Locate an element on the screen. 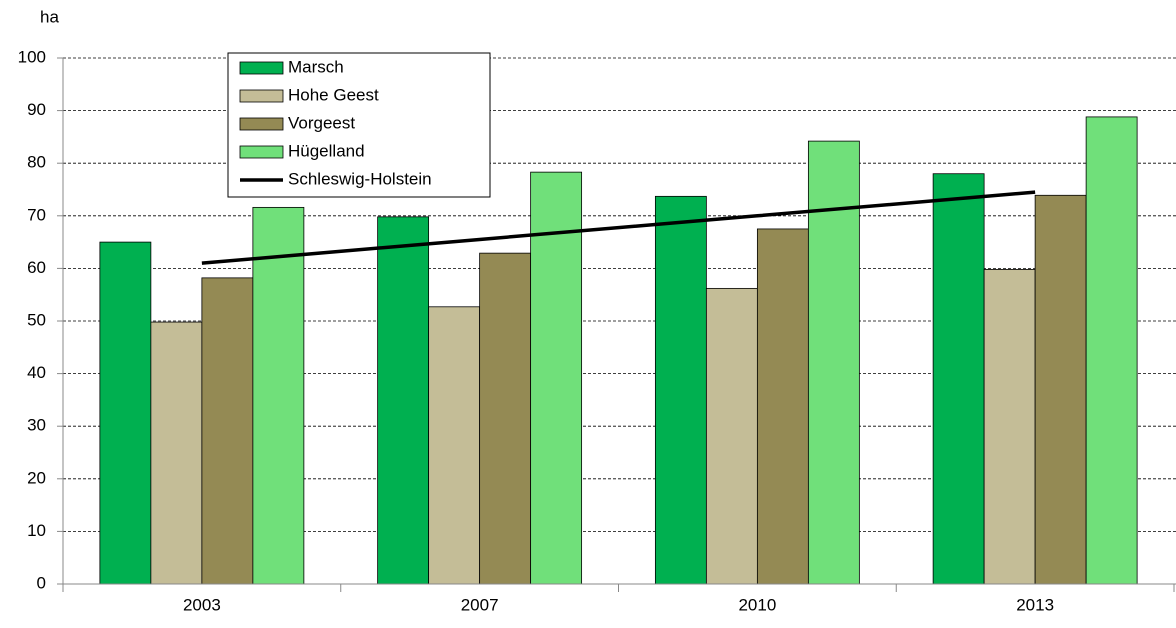  y-tick-label: 20 is located at coordinates (36, 477).